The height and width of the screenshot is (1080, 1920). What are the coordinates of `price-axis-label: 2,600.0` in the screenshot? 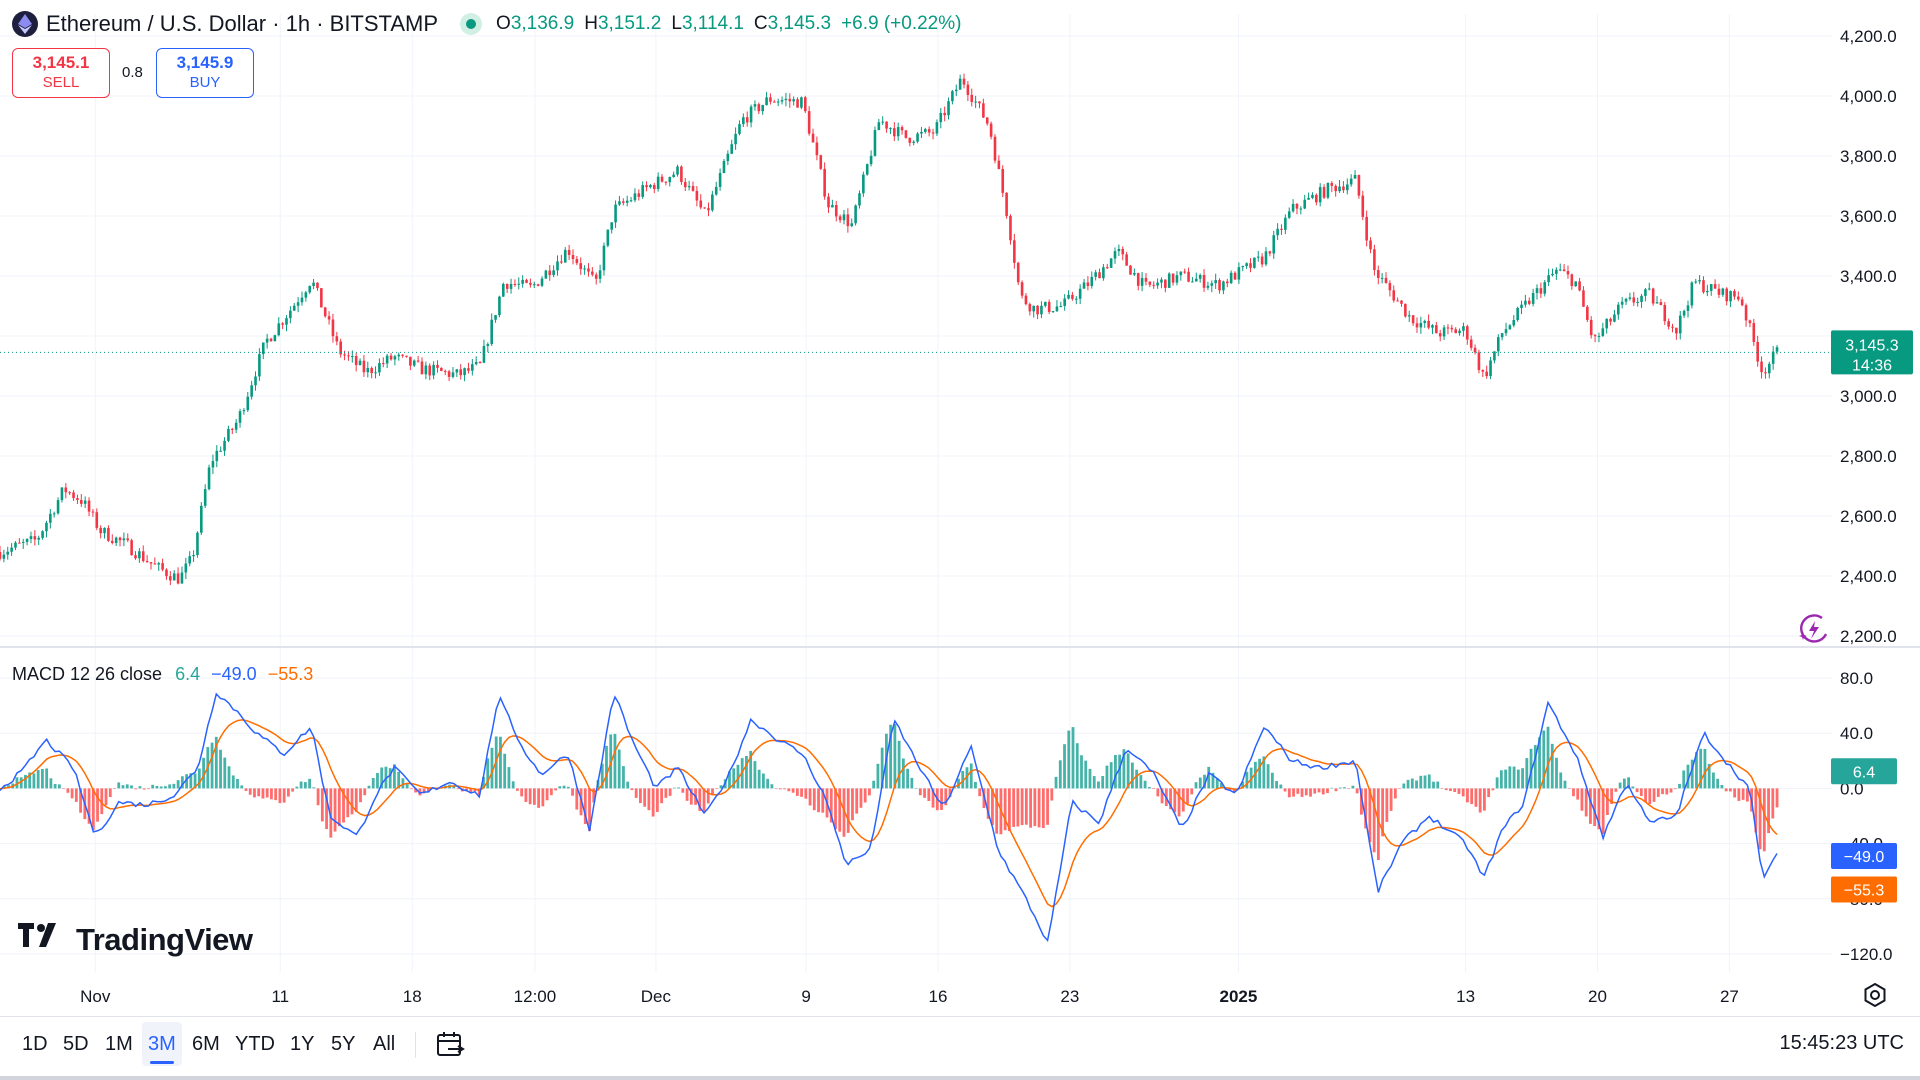 It's located at (1868, 516).